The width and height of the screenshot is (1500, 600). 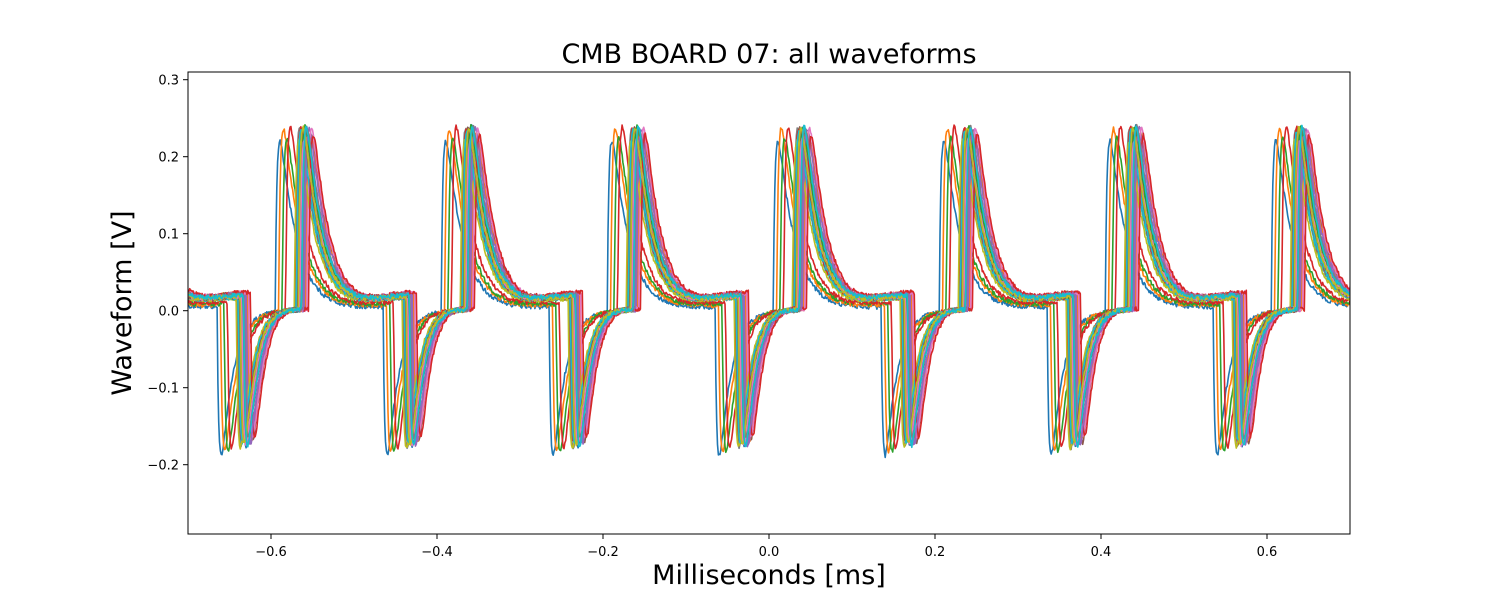 What do you see at coordinates (168, 312) in the screenshot?
I see `y-tick-label: 0.0` at bounding box center [168, 312].